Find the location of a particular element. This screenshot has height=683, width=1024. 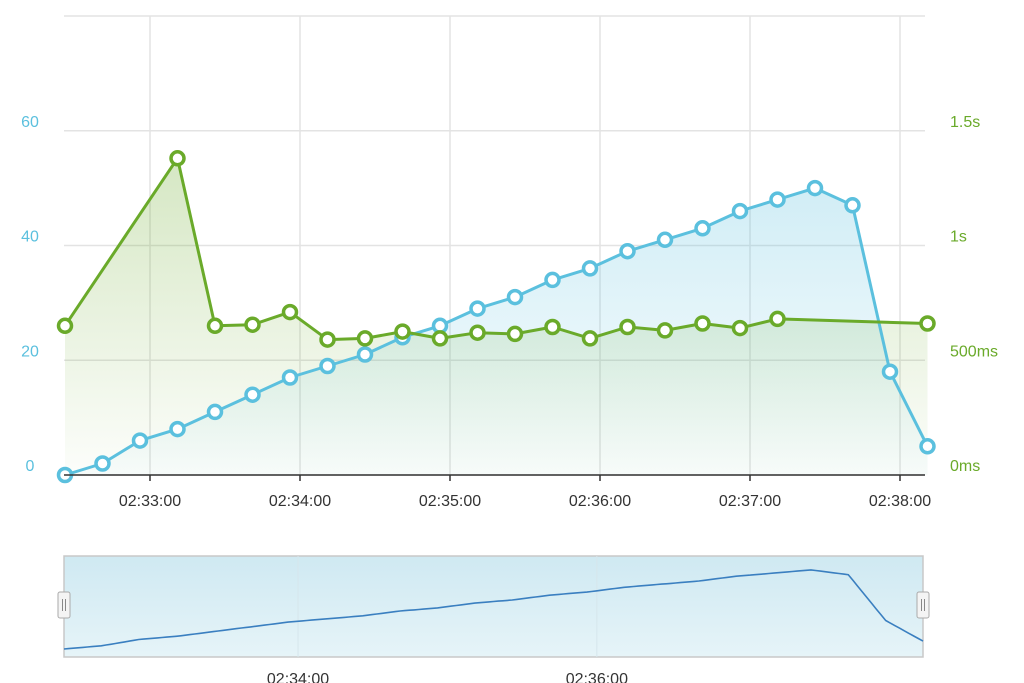

right-y-tick-label: 500ms is located at coordinates (974, 351).